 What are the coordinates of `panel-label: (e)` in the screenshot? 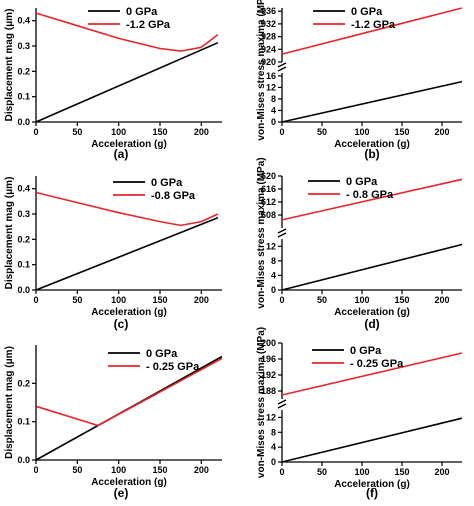 It's located at (121, 493).